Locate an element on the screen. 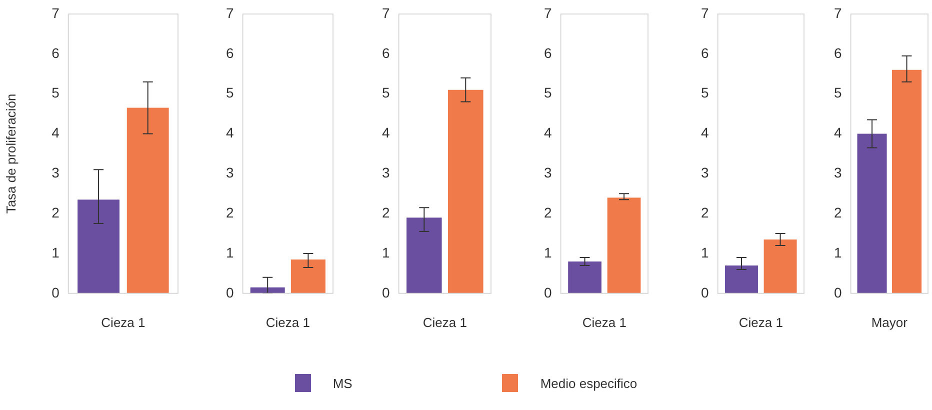 Image resolution: width=932 pixels, height=410 pixels. legend-label: Medio especifico is located at coordinates (589, 383).